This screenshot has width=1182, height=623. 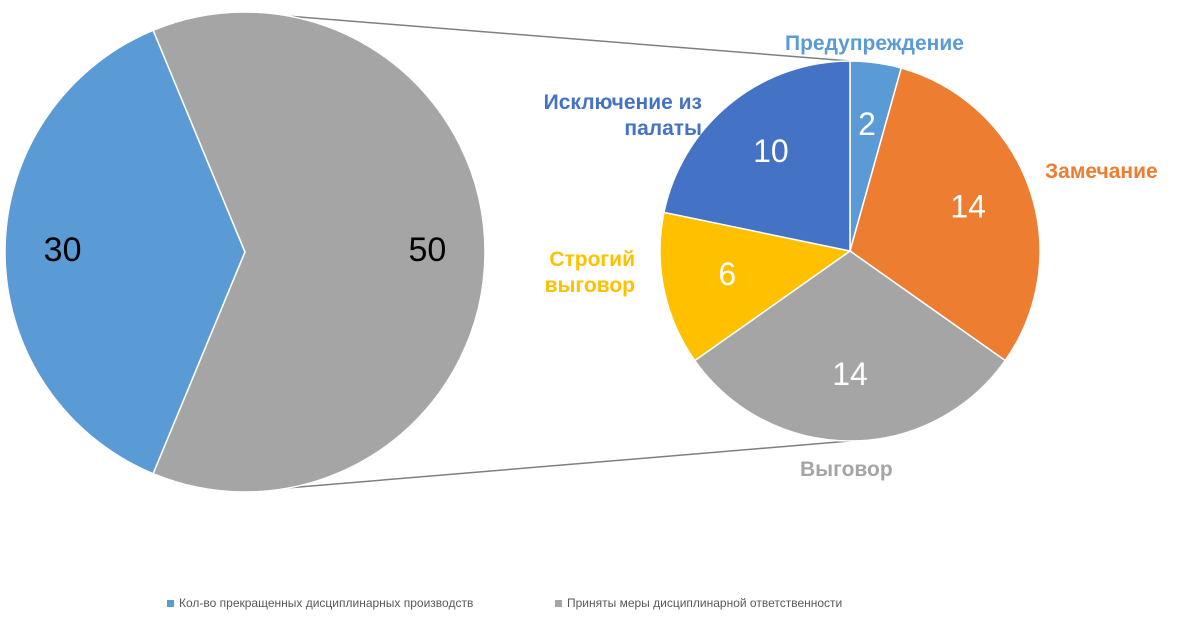 What do you see at coordinates (874, 43) in the screenshot?
I see `category-label: Предупреждение` at bounding box center [874, 43].